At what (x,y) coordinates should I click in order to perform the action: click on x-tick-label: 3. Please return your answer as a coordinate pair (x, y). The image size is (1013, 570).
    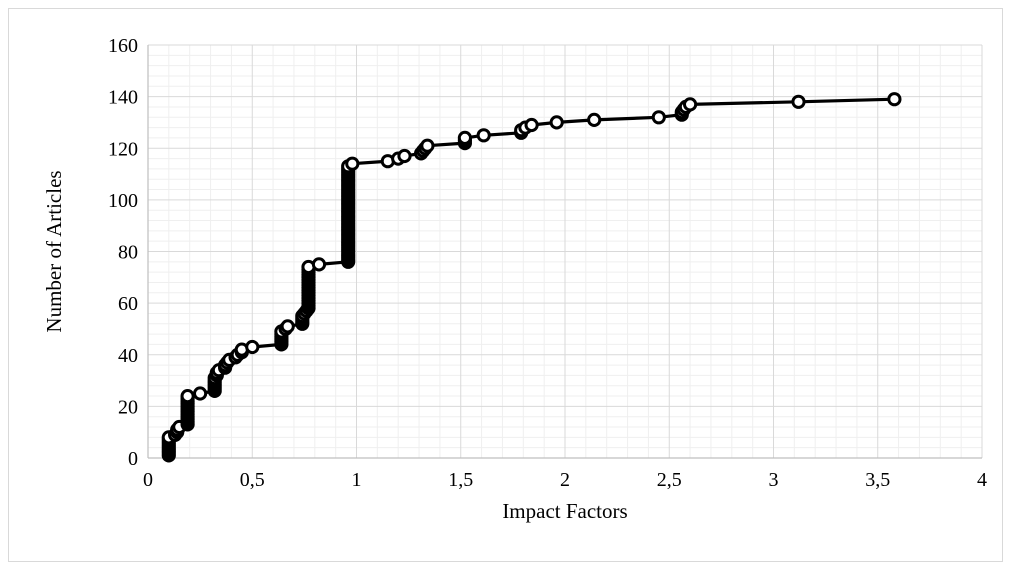
    Looking at the image, I should click on (774, 480).